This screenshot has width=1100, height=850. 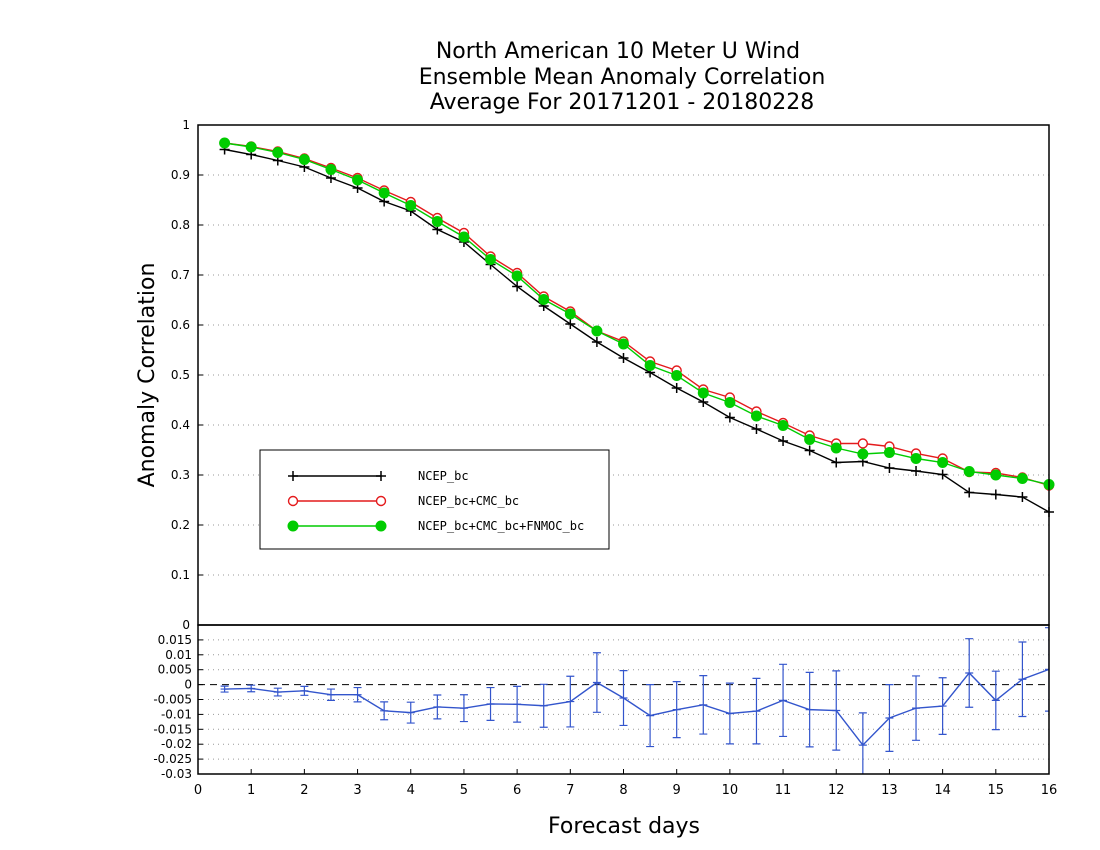 I want to click on x-tick-label: 15, so click(x=996, y=790).